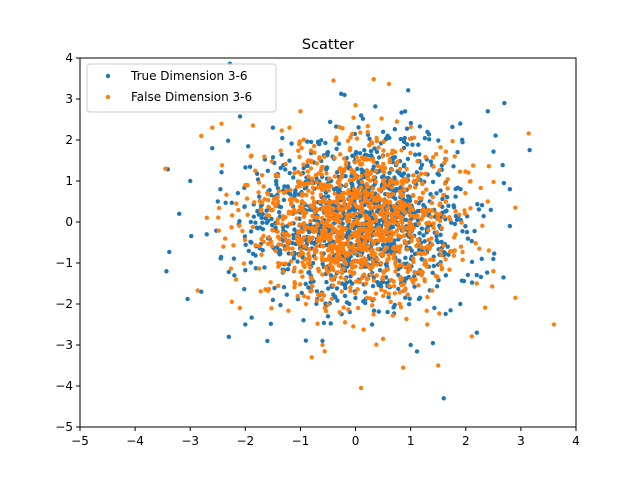  What do you see at coordinates (69, 181) in the screenshot?
I see `y-tick-label: 1` at bounding box center [69, 181].